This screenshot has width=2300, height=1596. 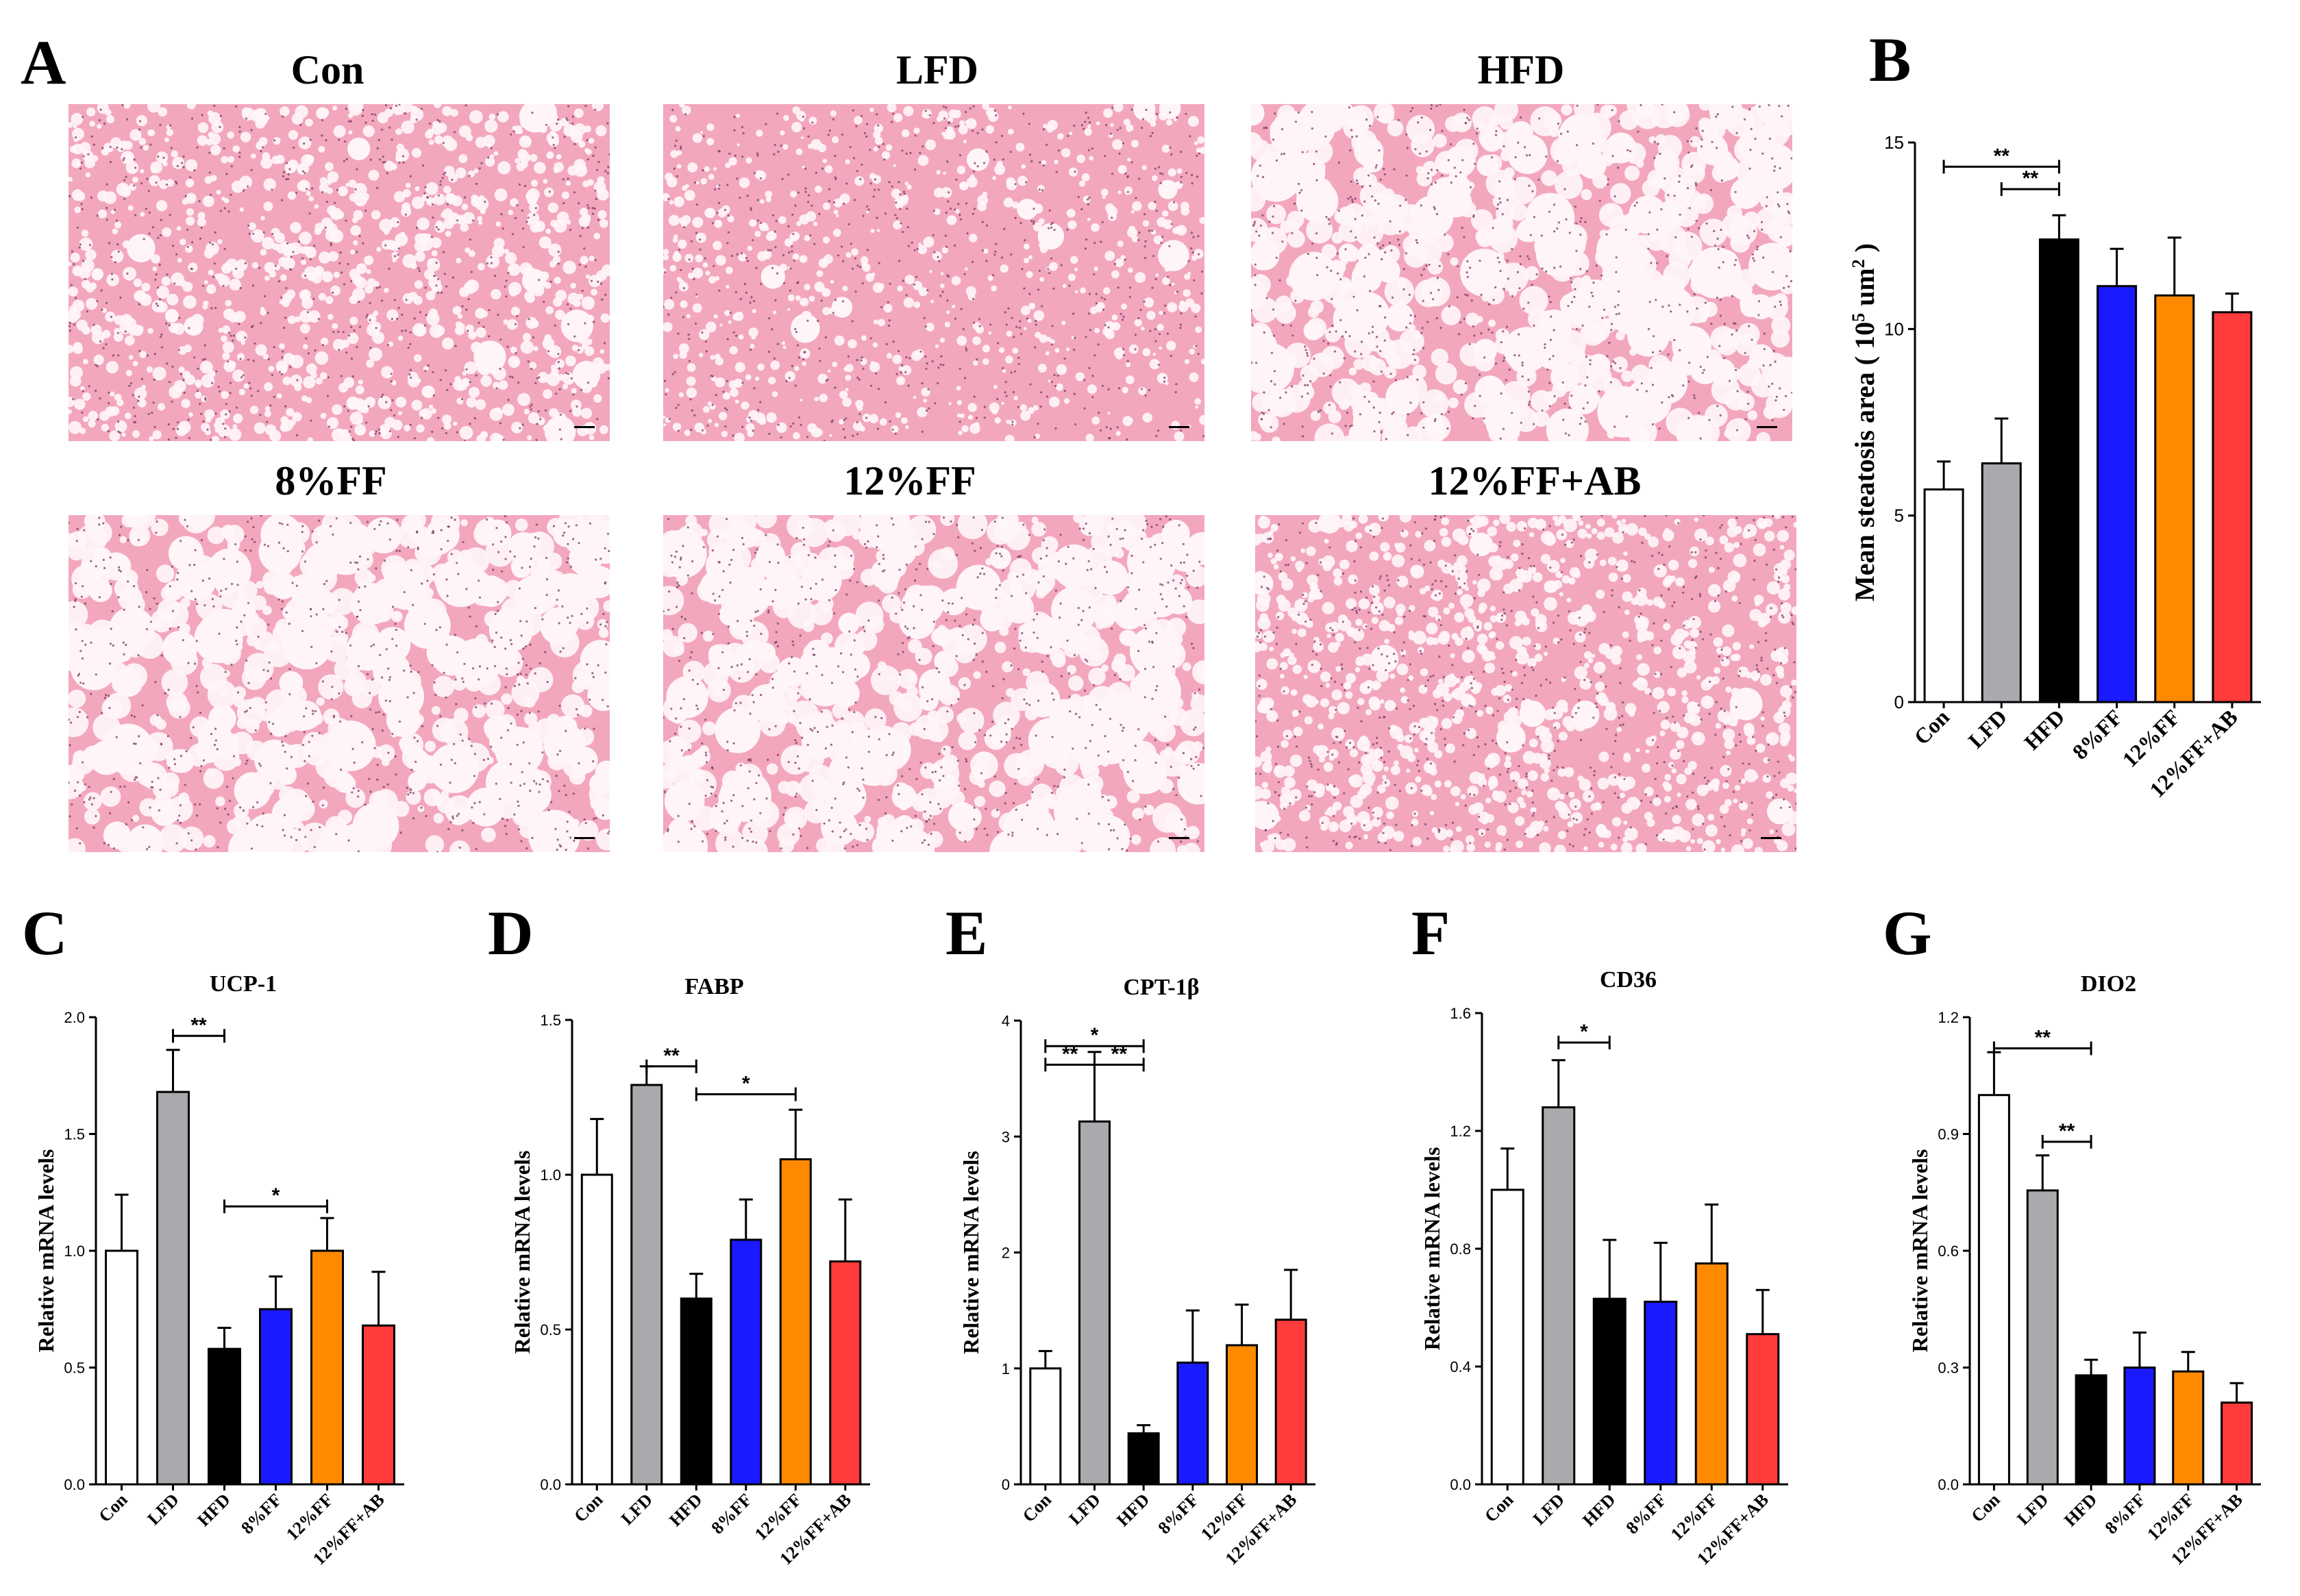 What do you see at coordinates (2091, 1430) in the screenshot?
I see `bar-g-hfd` at bounding box center [2091, 1430].